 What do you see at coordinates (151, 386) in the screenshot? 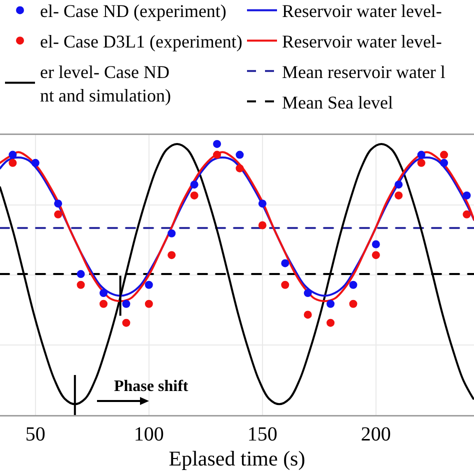
I see `annotation: Phase shift` at bounding box center [151, 386].